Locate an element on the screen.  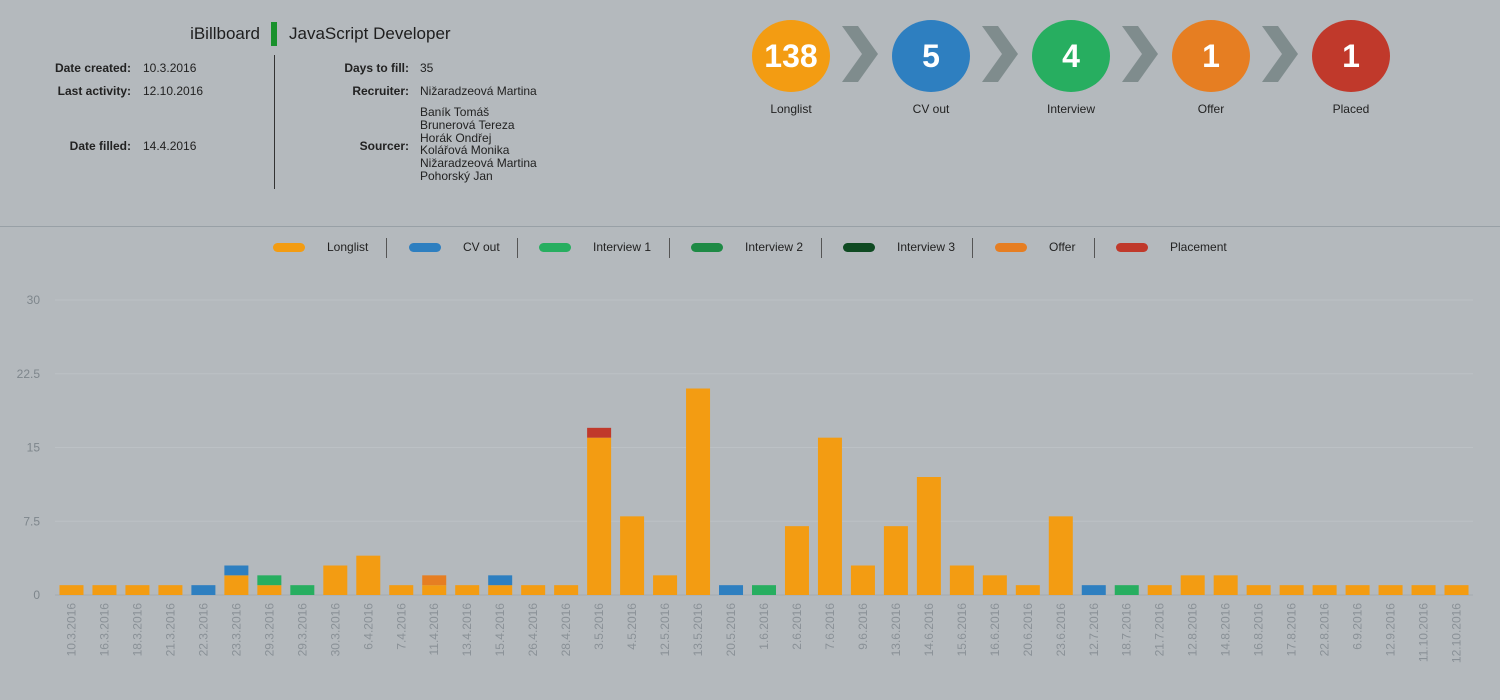
stage-count-circle: 5 is located at coordinates (931, 56).